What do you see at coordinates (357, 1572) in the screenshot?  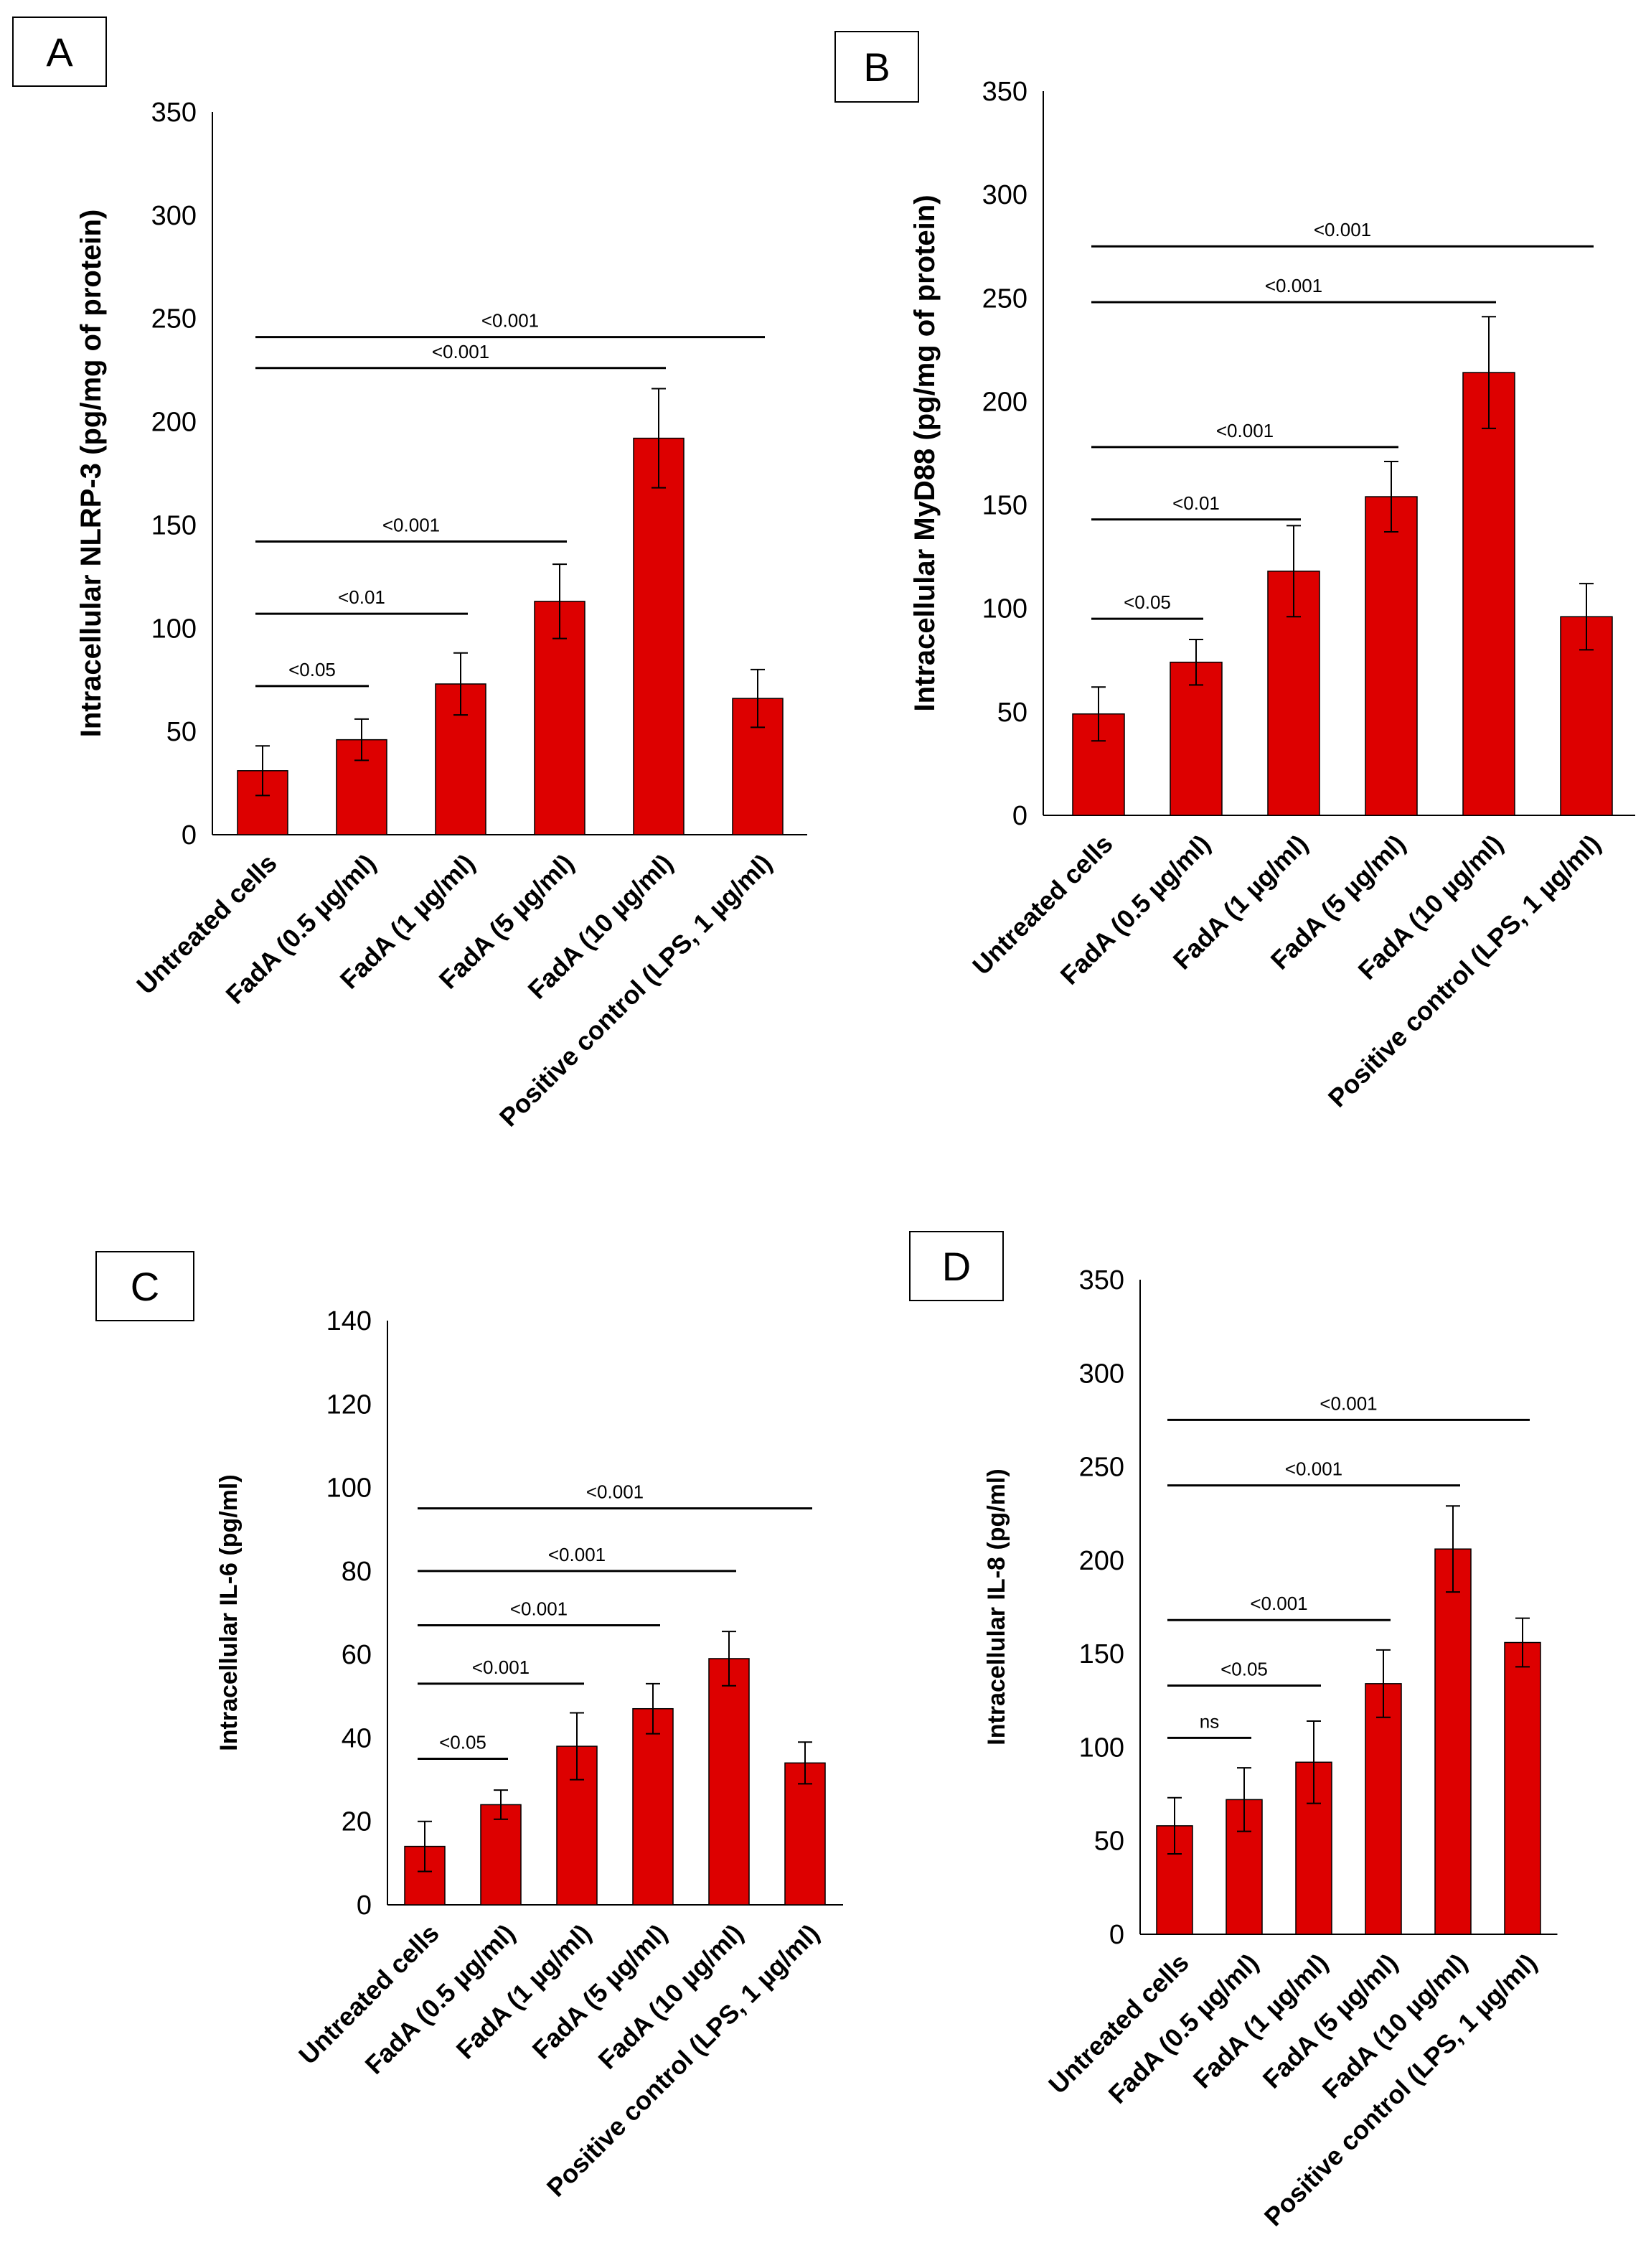 I see `y-tick-label: 80` at bounding box center [357, 1572].